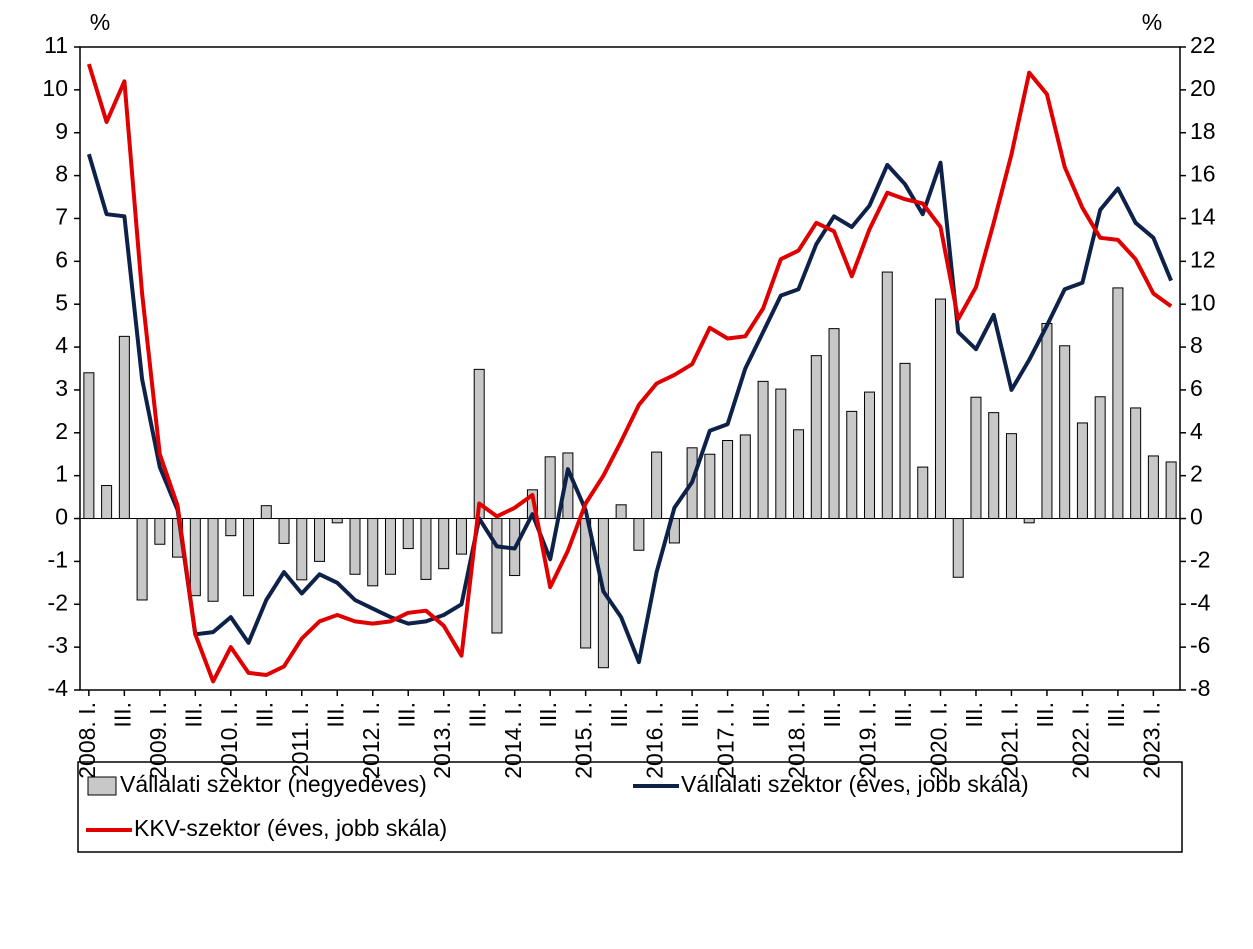  I want to click on x-tick-label: 2013. I., so click(442, 740).